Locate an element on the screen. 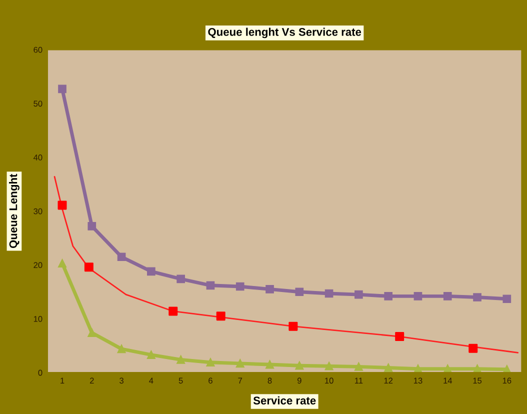 This screenshot has height=414, width=527. chart-title: Queue lenght Vs Service rate is located at coordinates (285, 33).